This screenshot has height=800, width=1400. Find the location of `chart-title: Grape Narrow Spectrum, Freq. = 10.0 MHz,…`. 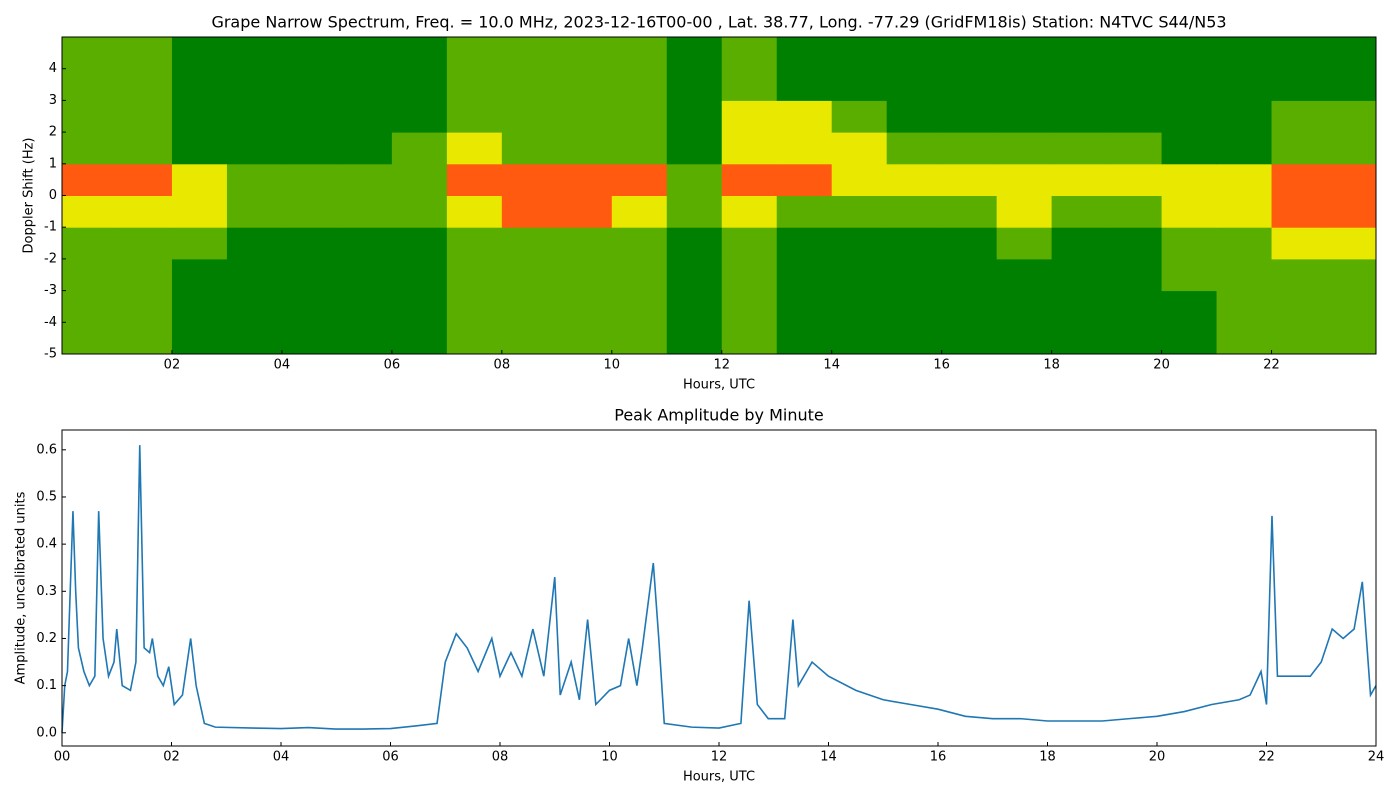

chart-title: Grape Narrow Spectrum, Freq. = 10.0 MHz,… is located at coordinates (718, 22).